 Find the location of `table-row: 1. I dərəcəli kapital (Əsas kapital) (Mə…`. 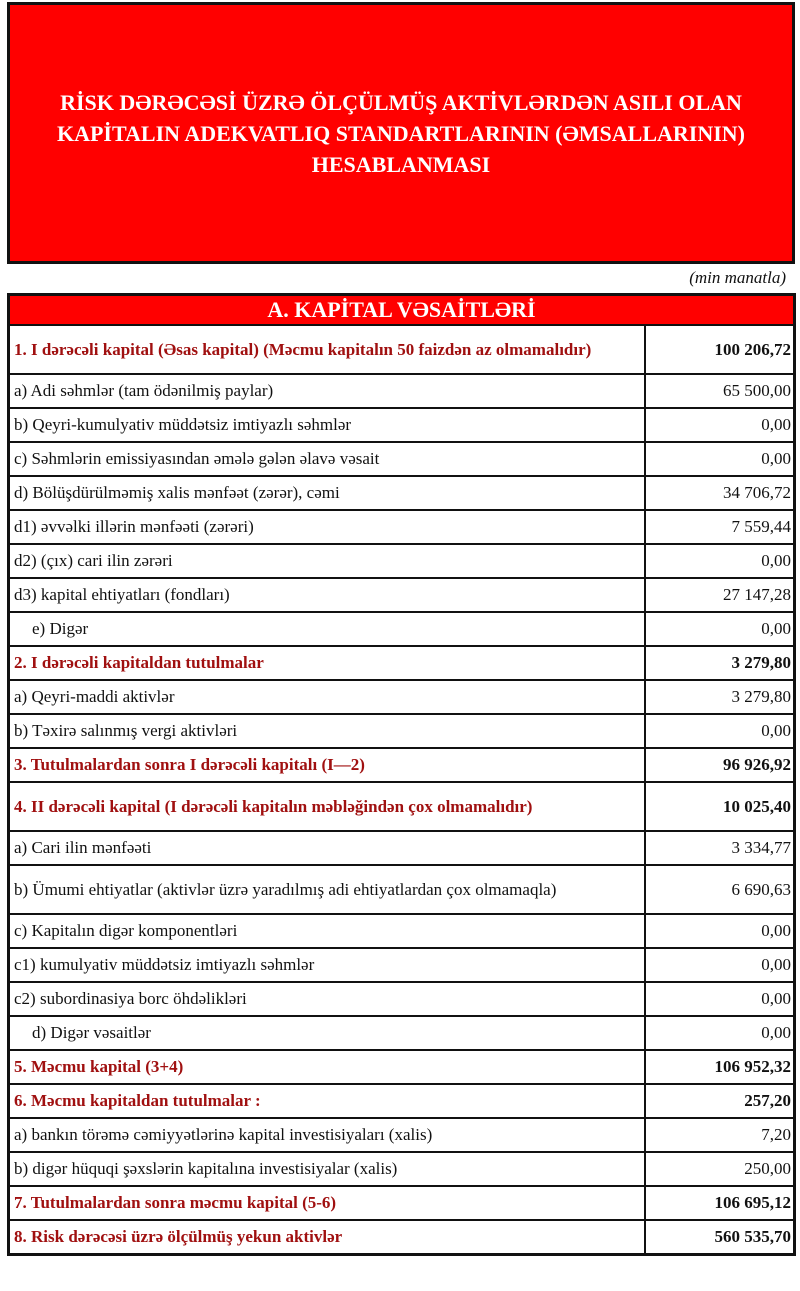

table-row: 1. I dərəcəli kapital (Əsas kapital) (Mə… is located at coordinates (401, 349).